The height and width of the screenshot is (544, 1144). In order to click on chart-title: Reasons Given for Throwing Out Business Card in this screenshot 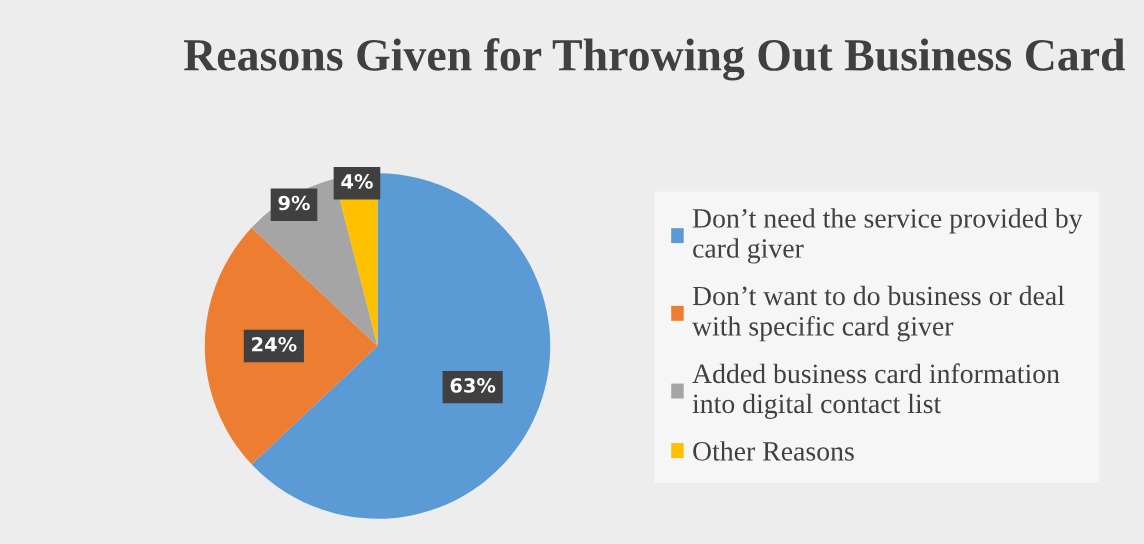, I will do `click(654, 59)`.